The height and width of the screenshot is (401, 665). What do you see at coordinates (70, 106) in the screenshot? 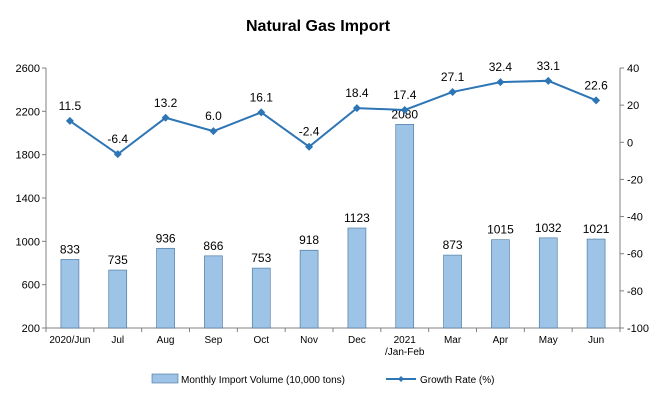
I see `line-value-label: 11.5` at bounding box center [70, 106].